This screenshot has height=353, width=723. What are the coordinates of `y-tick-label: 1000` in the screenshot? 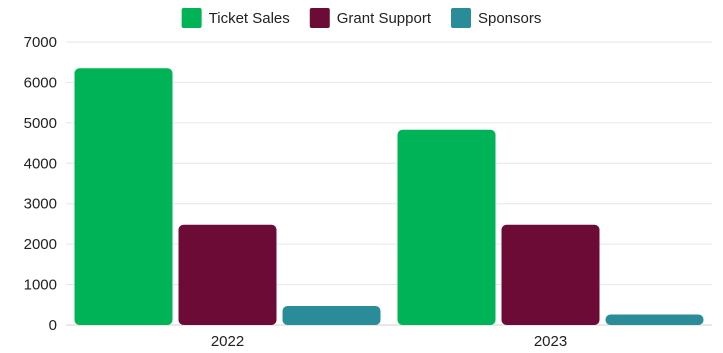 It's located at (40, 285).